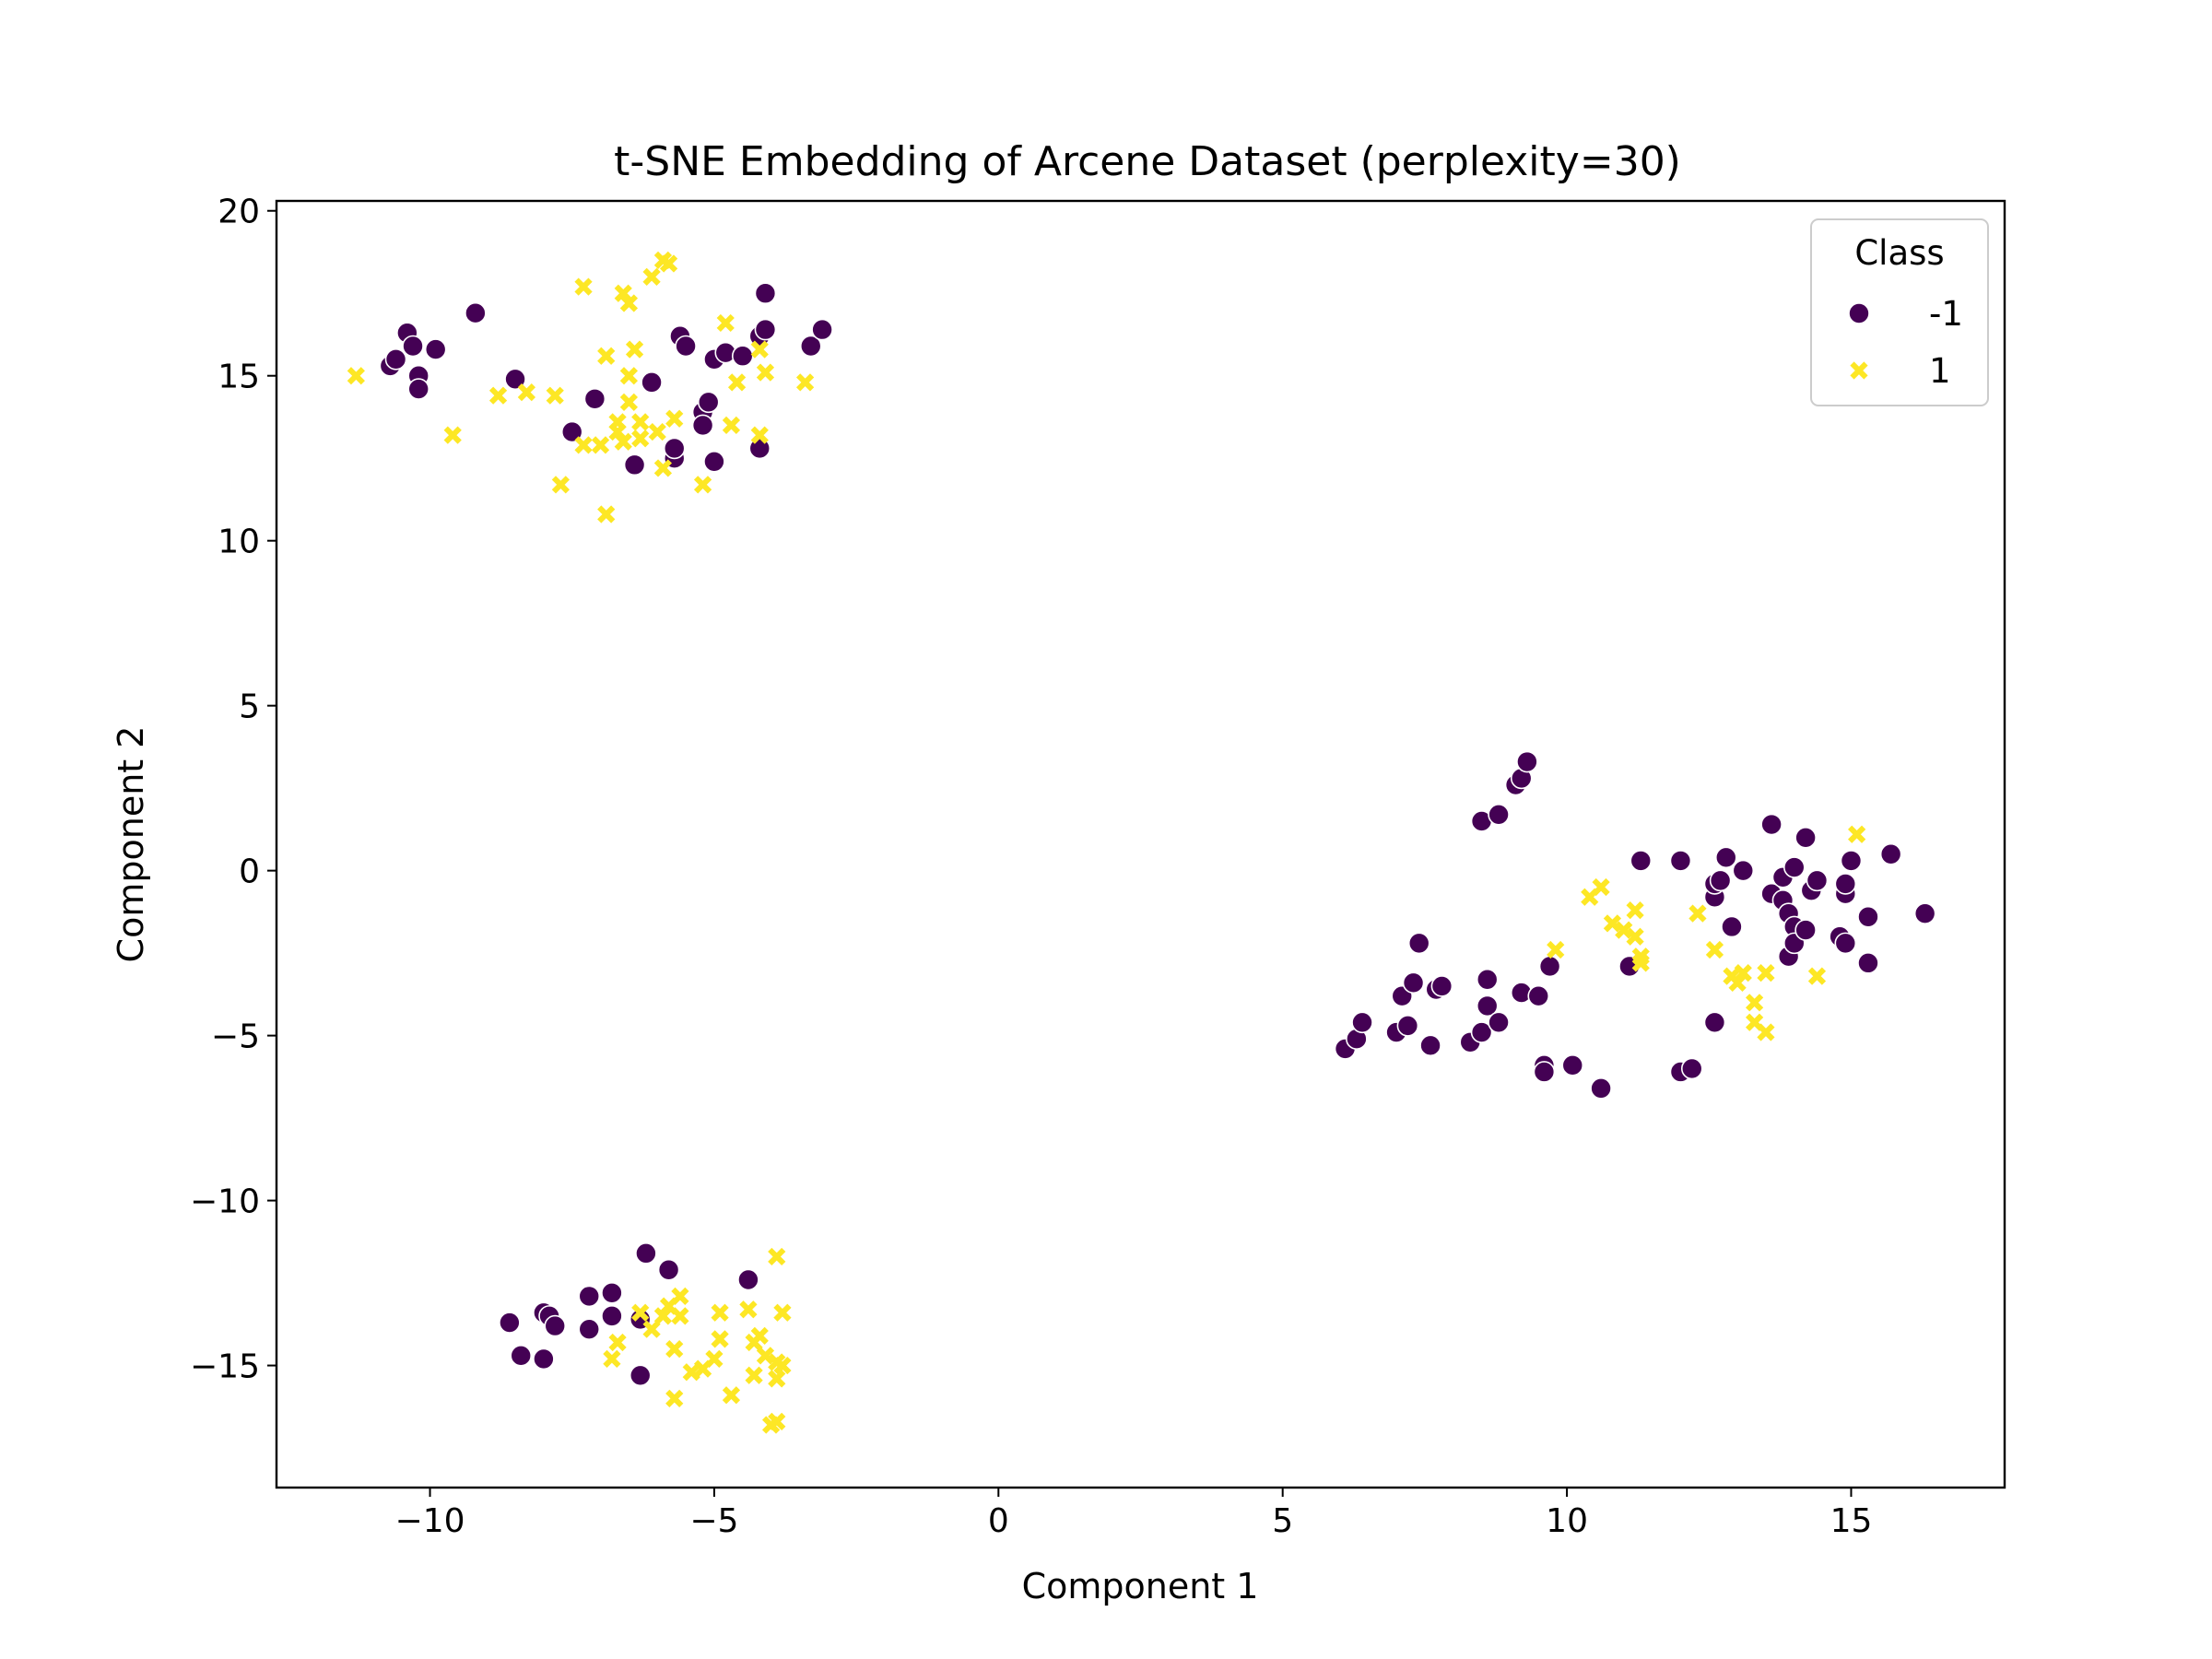  Describe the element at coordinates (233, 790) in the screenshot. I see `y-axis: −15 −10 −5 0 5 10 15 20` at that location.